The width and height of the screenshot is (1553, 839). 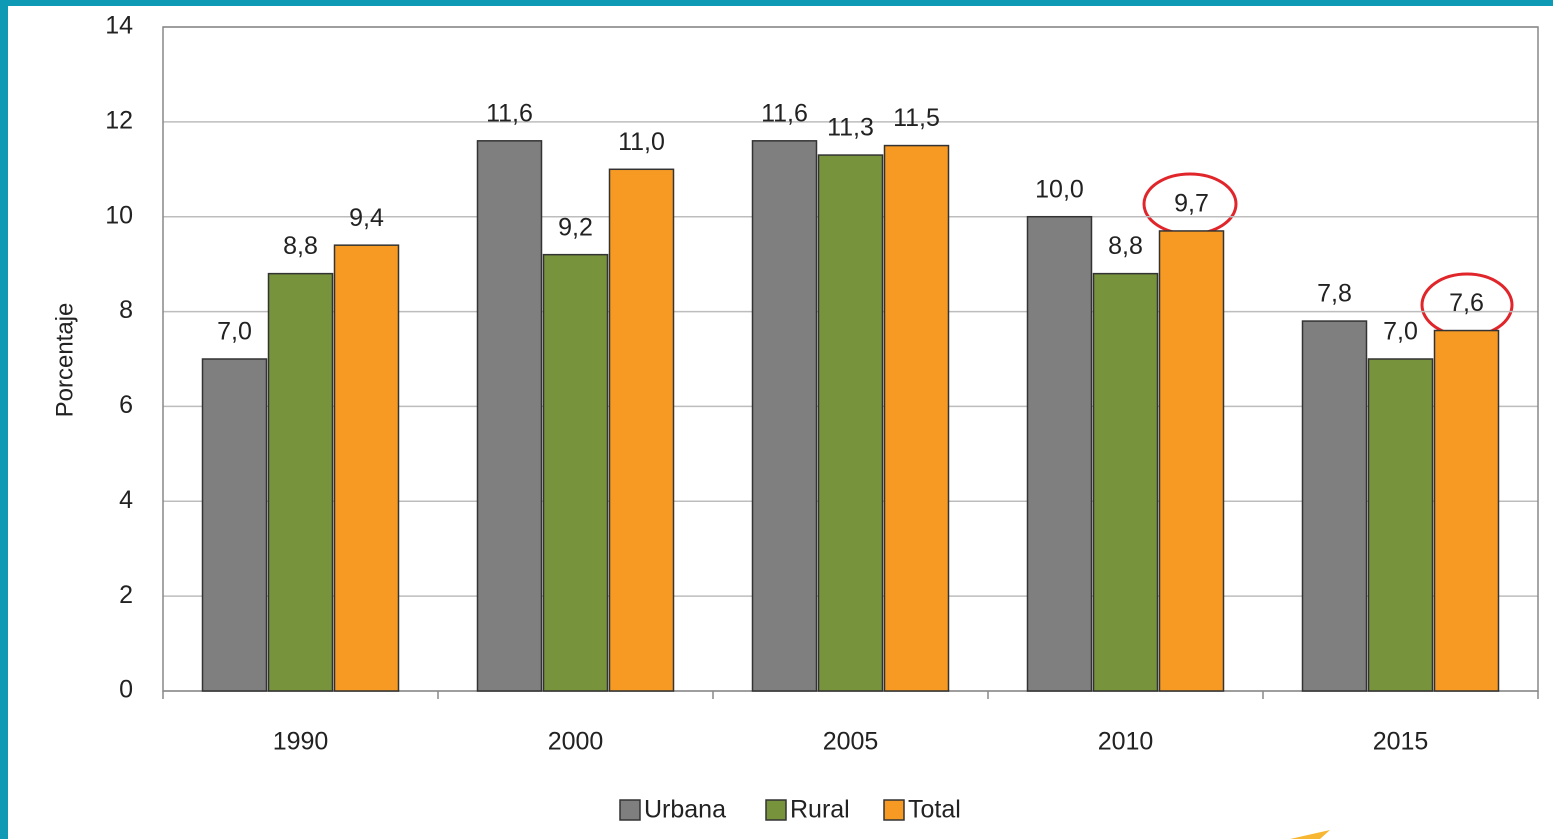 I want to click on legend-label: Total, so click(x=934, y=810).